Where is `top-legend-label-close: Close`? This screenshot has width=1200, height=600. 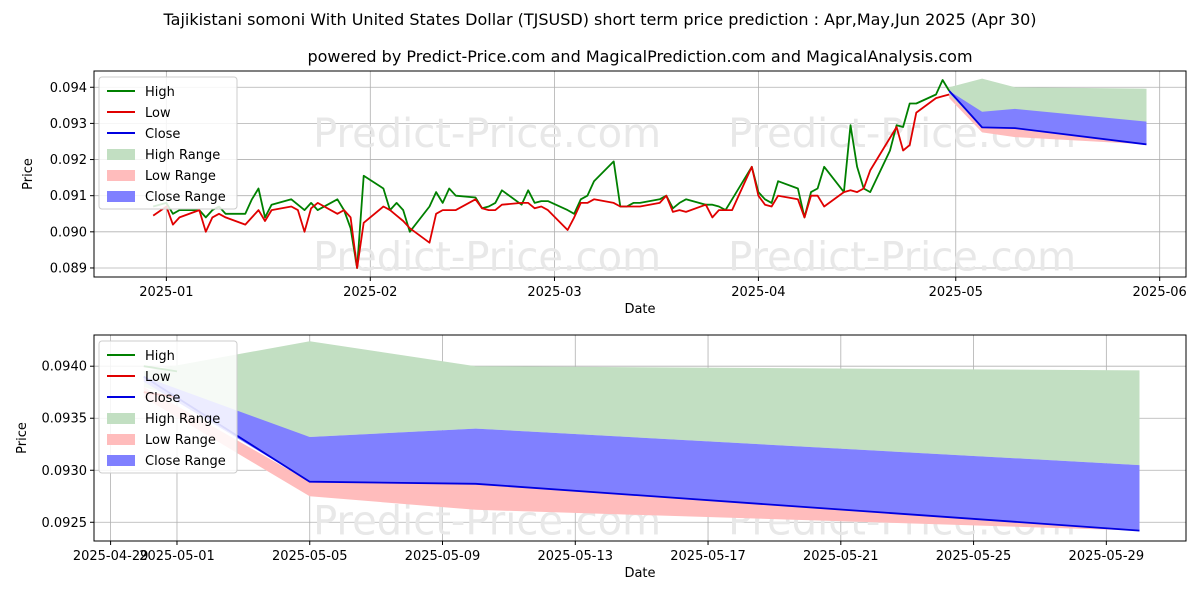
top-legend-label-close: Close is located at coordinates (162, 134).